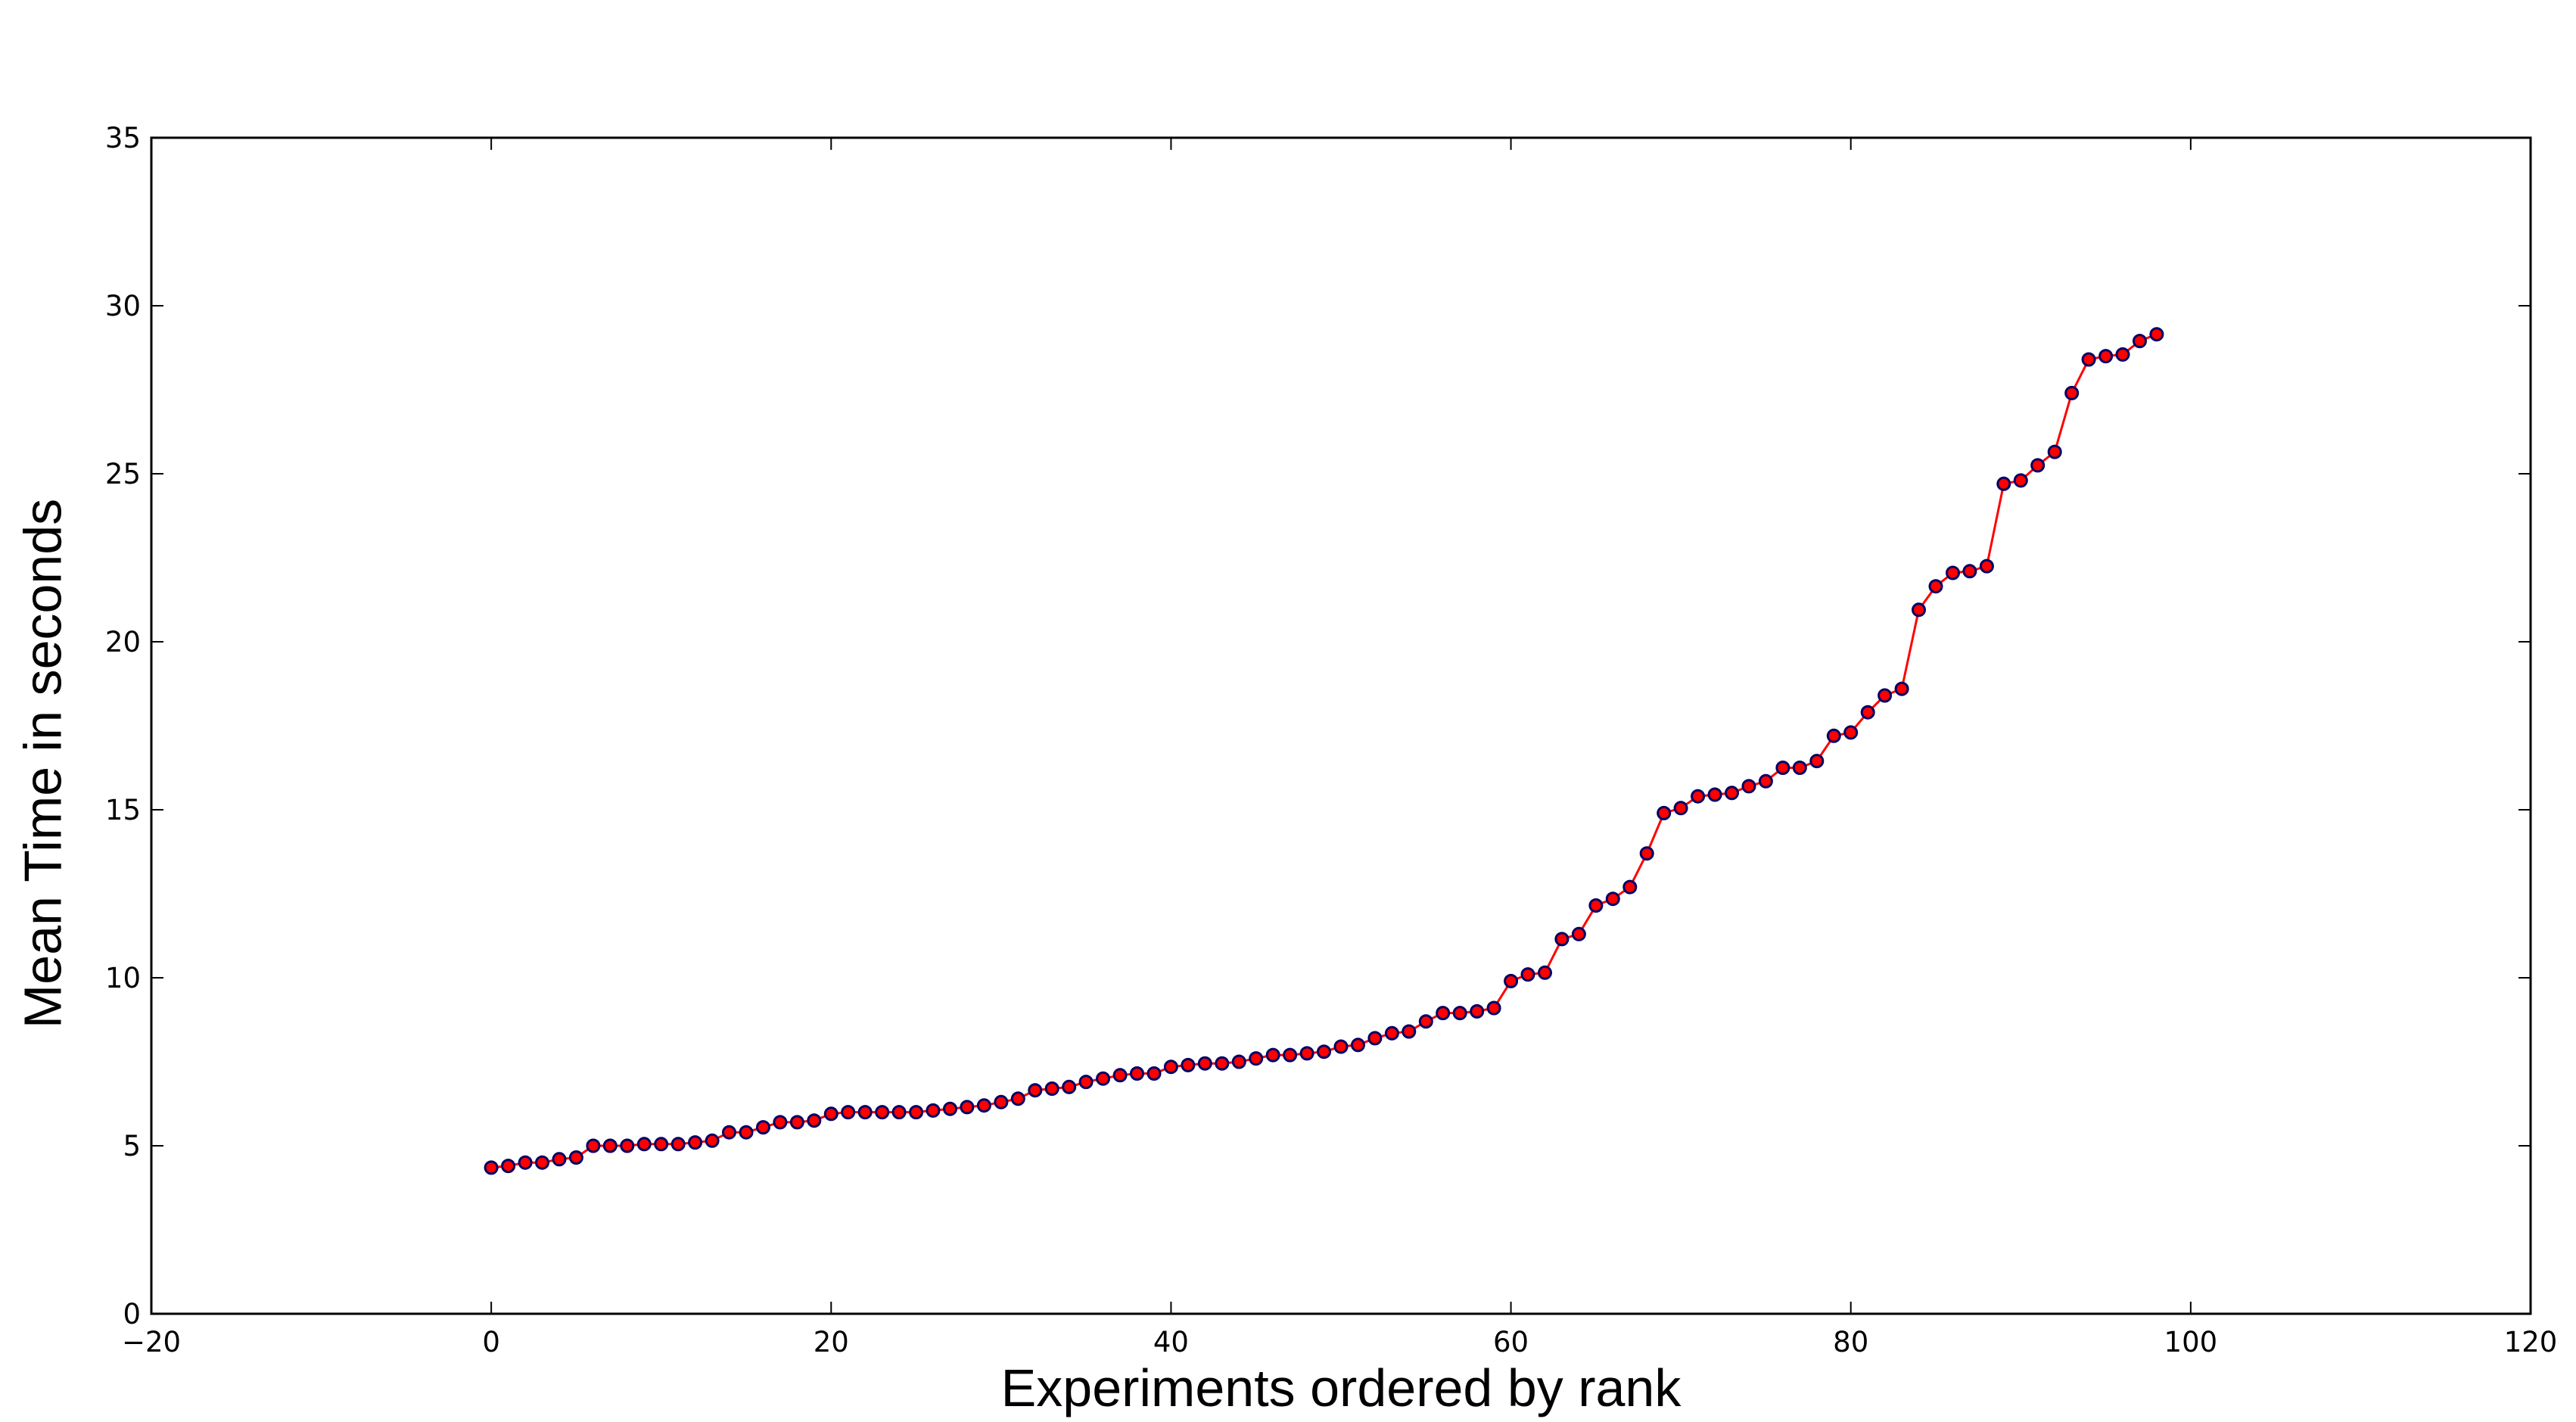 The height and width of the screenshot is (1422, 2576). Describe the element at coordinates (123, 810) in the screenshot. I see `y-tick-label: 15` at that location.